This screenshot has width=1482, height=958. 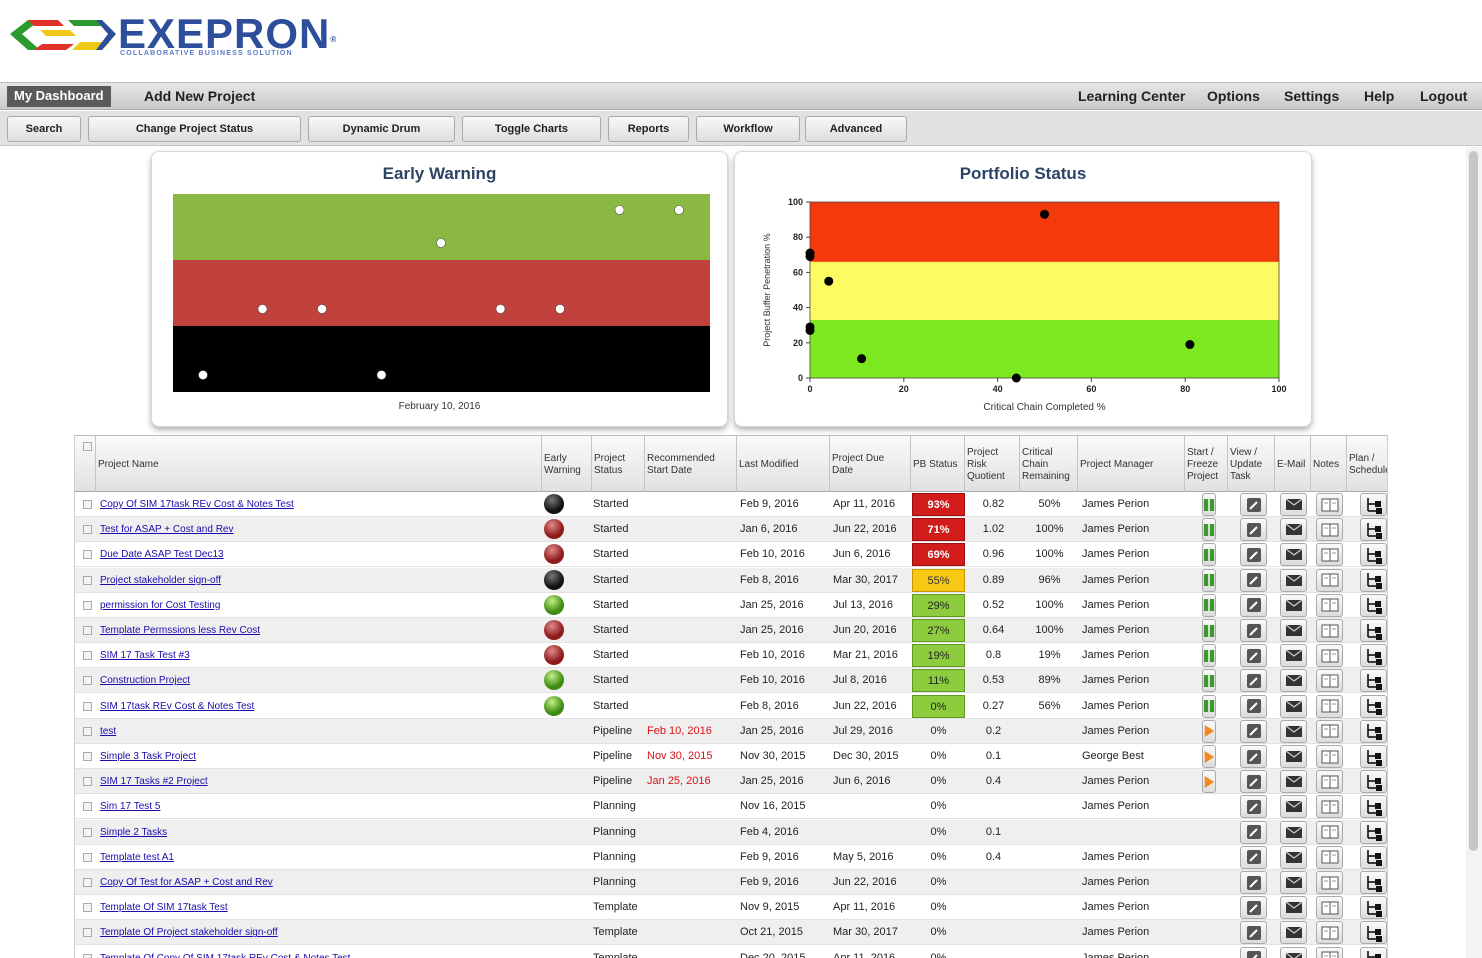 I want to click on project-name-link: permission for Cost Testing, so click(x=160, y=605).